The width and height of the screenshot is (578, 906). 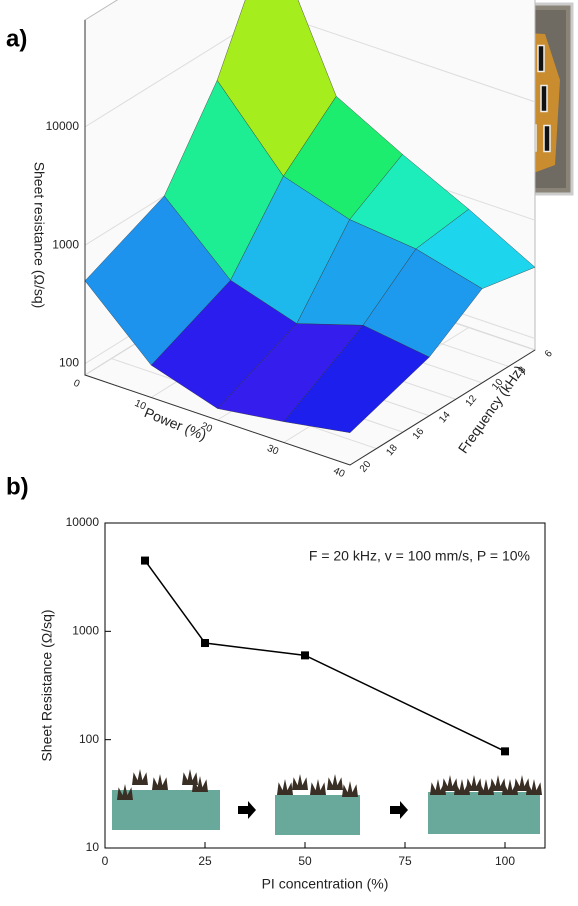 What do you see at coordinates (392, 450) in the screenshot?
I see `y-tick-label: 18` at bounding box center [392, 450].